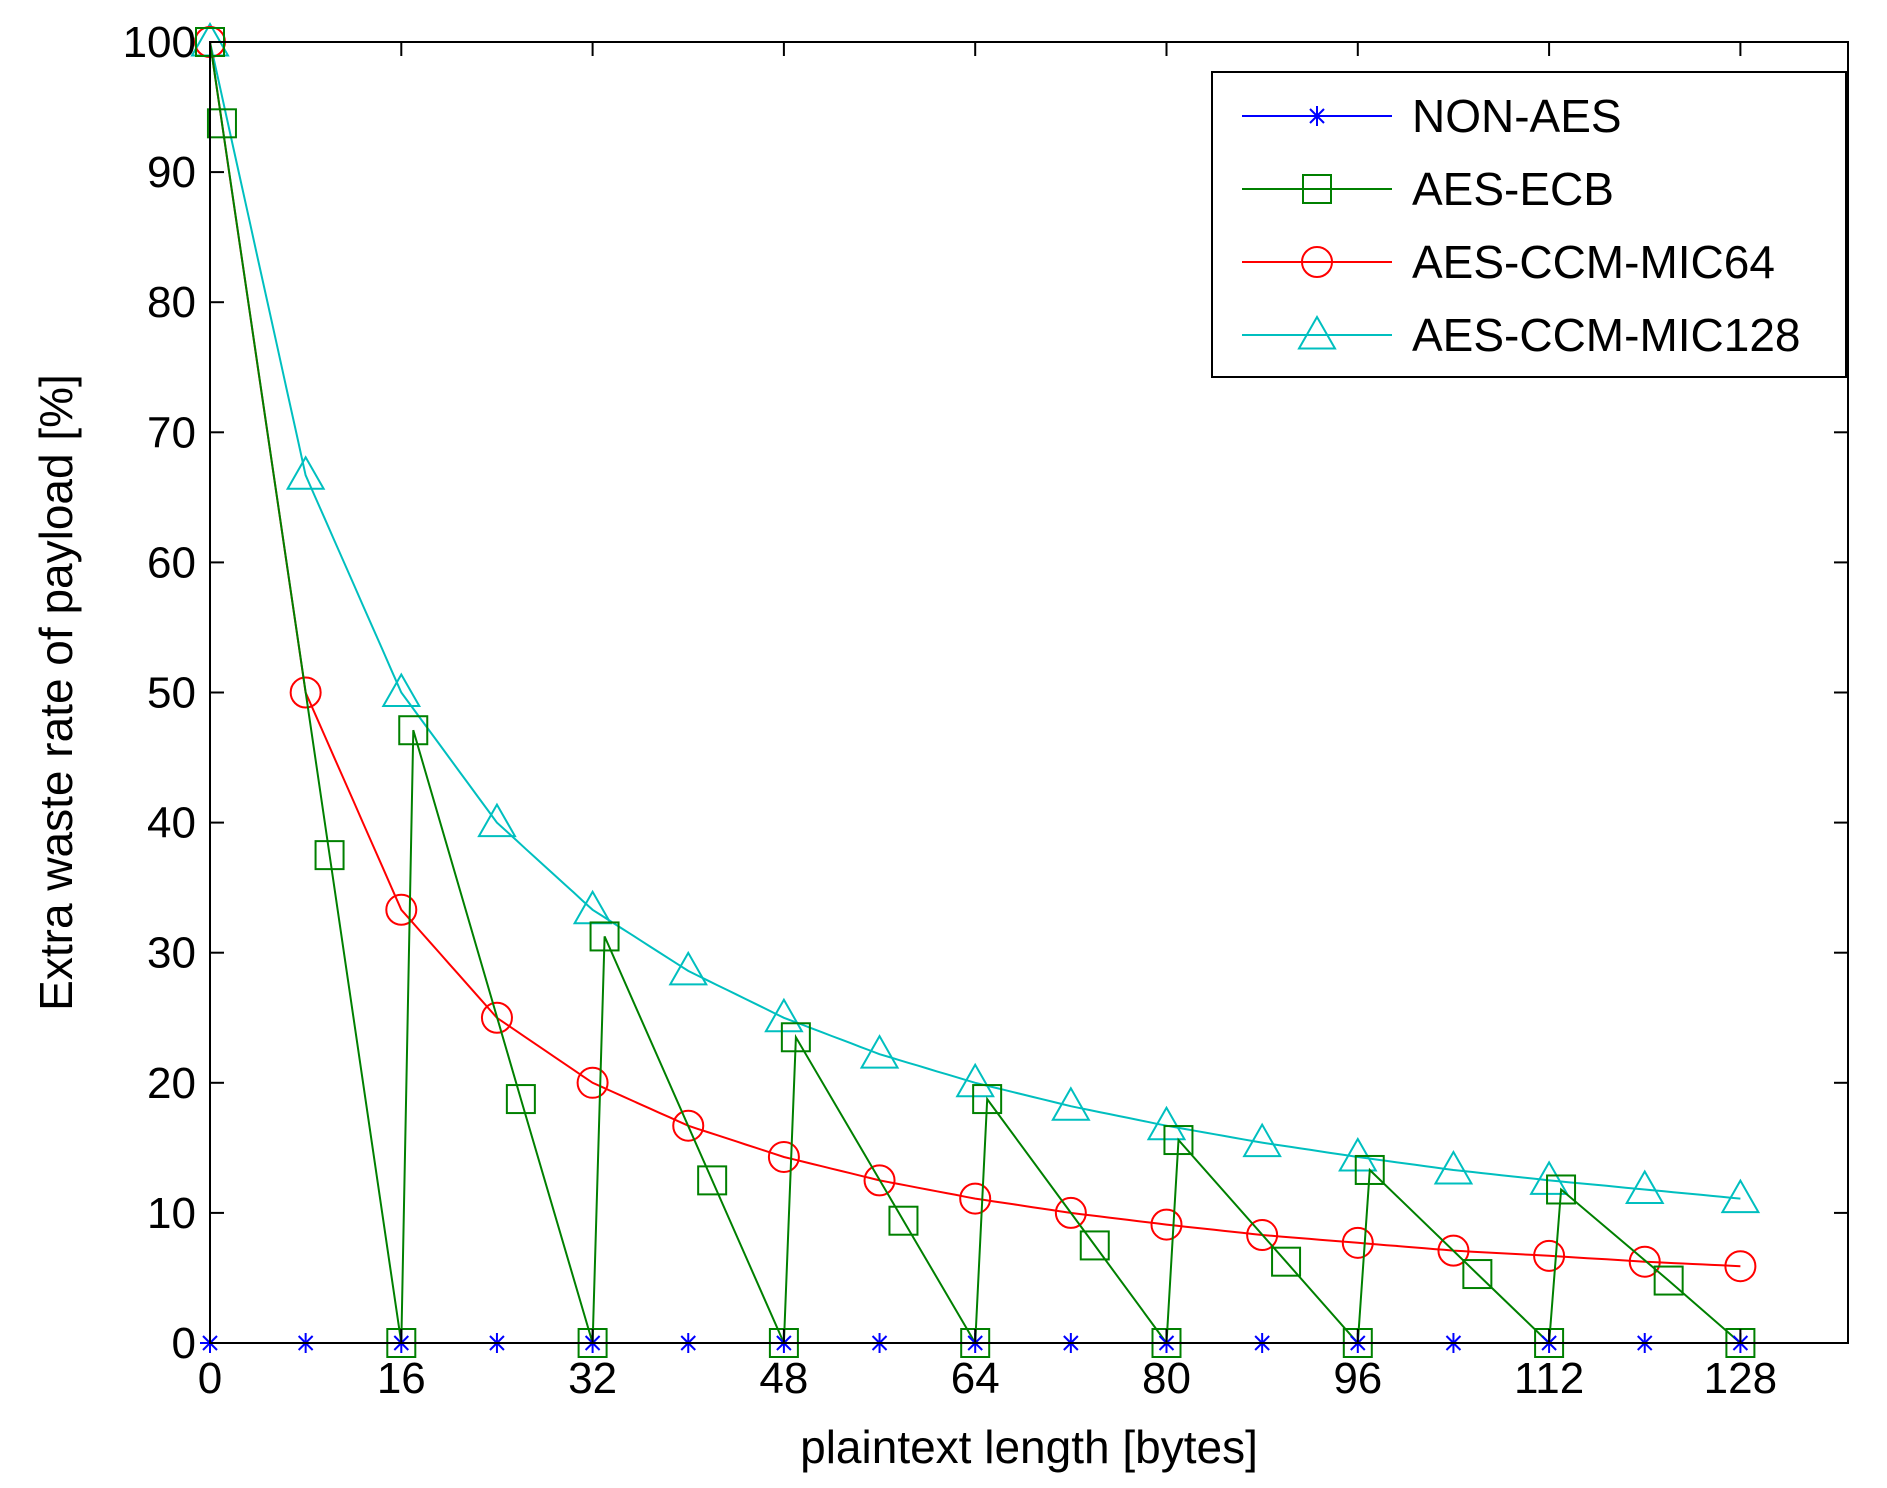 This screenshot has height=1488, width=1887. Describe the element at coordinates (171, 432) in the screenshot. I see `y-tick-label: 70` at that location.